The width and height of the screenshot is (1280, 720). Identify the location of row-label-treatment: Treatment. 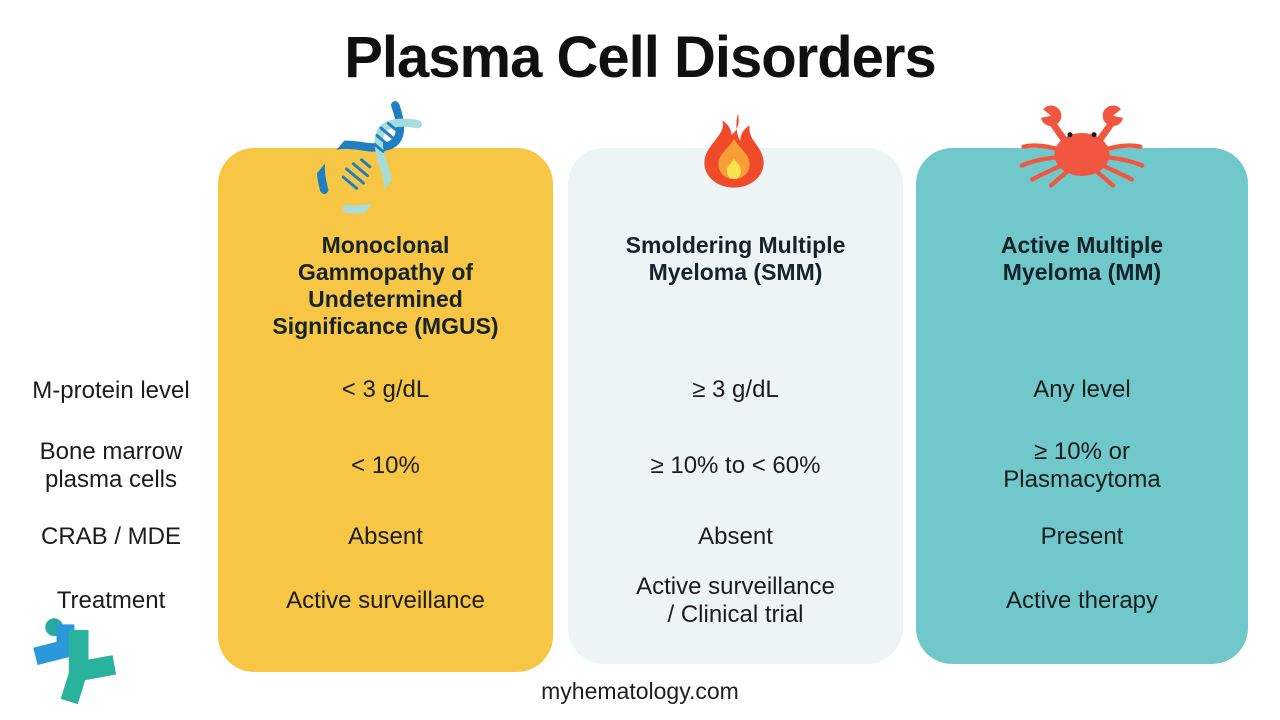
(111, 601).